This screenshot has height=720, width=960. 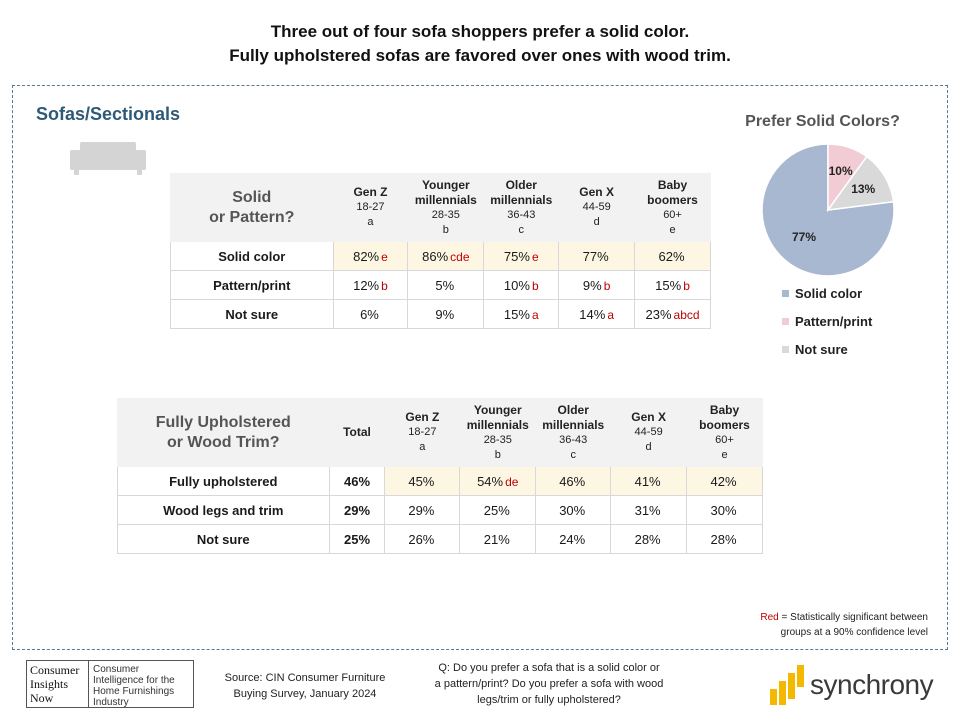 What do you see at coordinates (872, 684) in the screenshot?
I see `synchrony-wordmark: synchrony` at bounding box center [872, 684].